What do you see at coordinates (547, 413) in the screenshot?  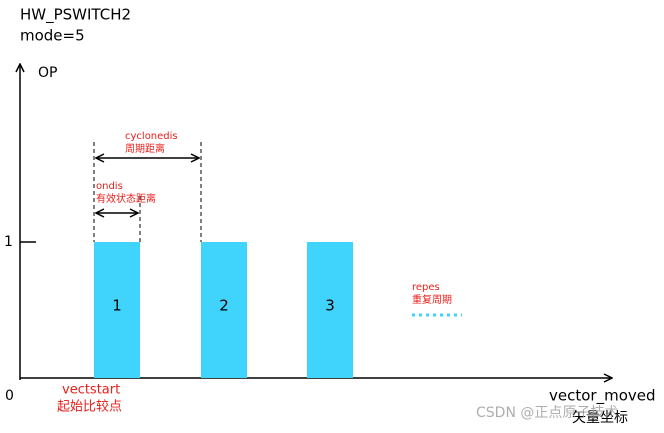 I see `watermark: CSDN @正点原子技术` at bounding box center [547, 413].